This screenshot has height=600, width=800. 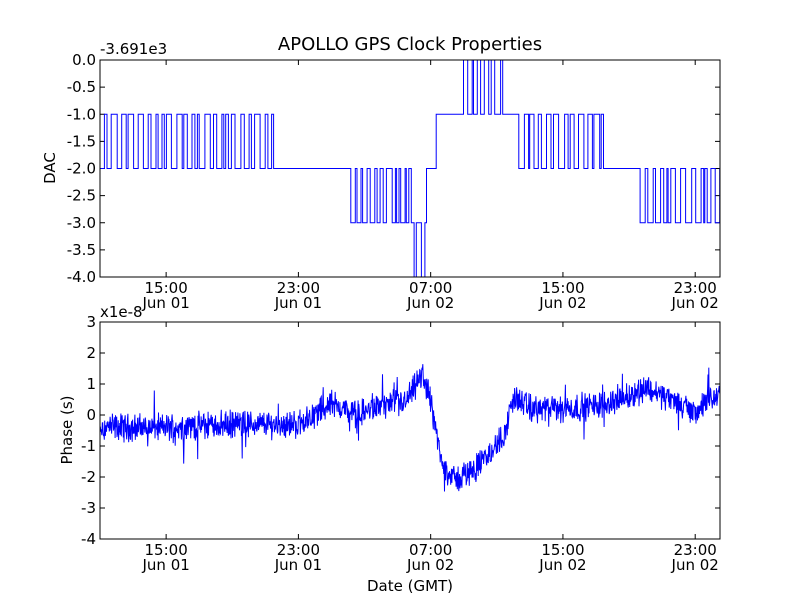 What do you see at coordinates (88, 477) in the screenshot?
I see `phase-ytick-label: -2` at bounding box center [88, 477].